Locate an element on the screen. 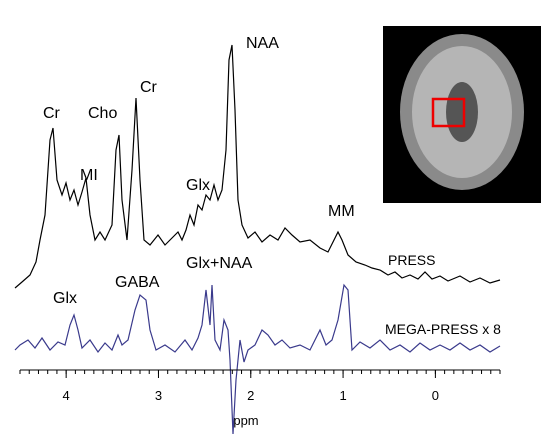 The width and height of the screenshot is (548, 439). peak-label: Cho is located at coordinates (102, 113).